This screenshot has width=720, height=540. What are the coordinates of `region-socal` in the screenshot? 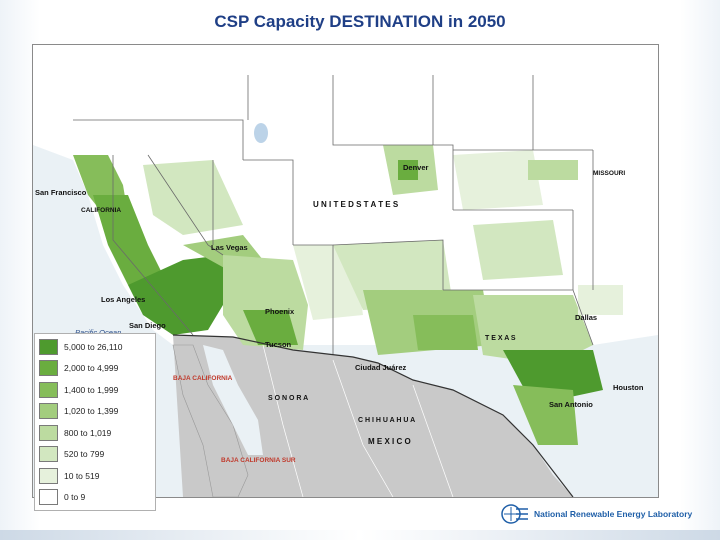 It's located at (175, 295).